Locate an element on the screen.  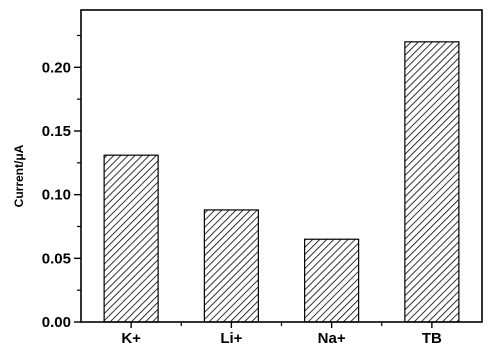
x-tick-label: K+ is located at coordinates (131, 338).